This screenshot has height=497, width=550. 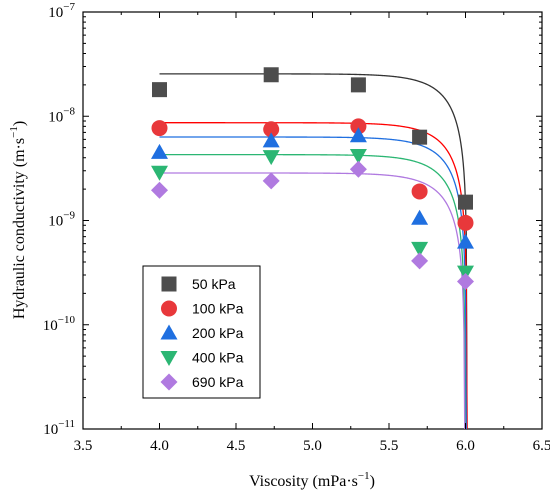 What do you see at coordinates (59, 428) in the screenshot?
I see `y-tick-label: 10⁻¹¹` at bounding box center [59, 428].